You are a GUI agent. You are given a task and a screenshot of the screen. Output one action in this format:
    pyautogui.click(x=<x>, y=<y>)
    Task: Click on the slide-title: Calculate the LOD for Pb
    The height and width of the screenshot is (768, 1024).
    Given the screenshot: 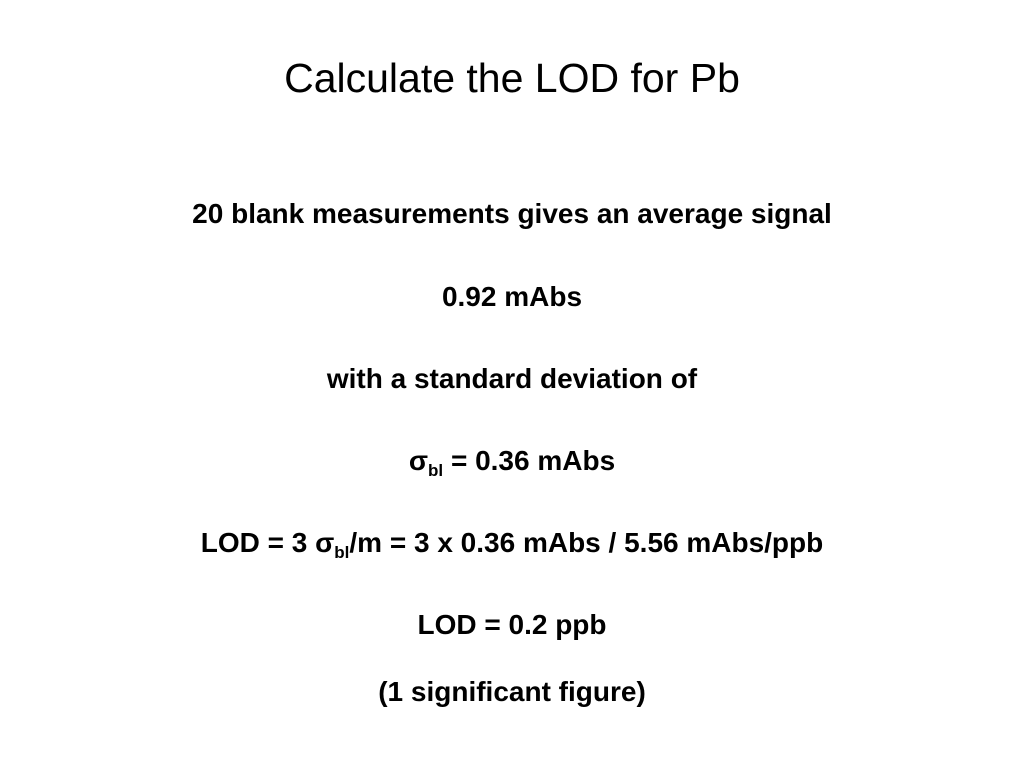 What is the action you would take?
    pyautogui.click(x=512, y=78)
    